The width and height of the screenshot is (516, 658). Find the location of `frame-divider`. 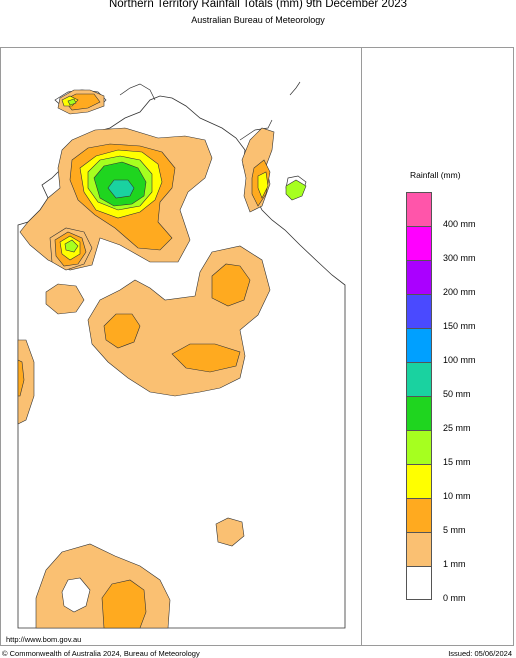

frame-divider is located at coordinates (361, 346).